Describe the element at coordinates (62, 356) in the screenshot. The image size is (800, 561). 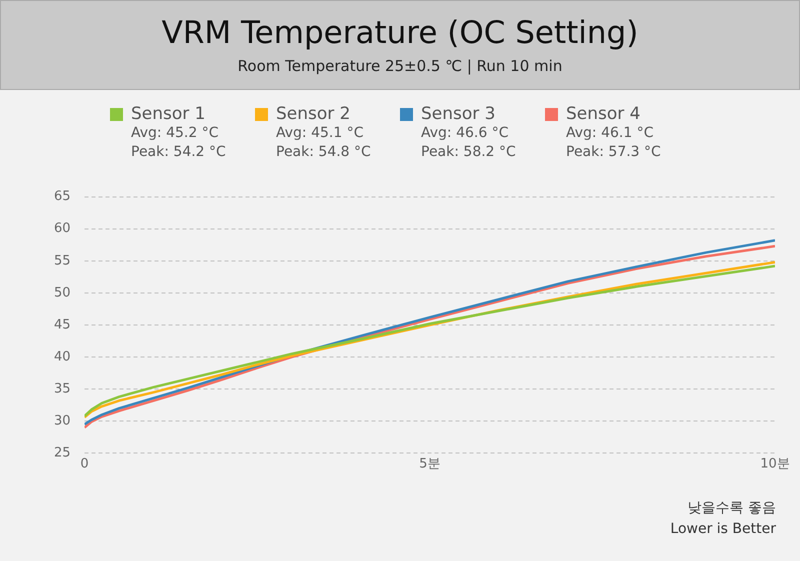
I see `y-tick-label: 40` at that location.